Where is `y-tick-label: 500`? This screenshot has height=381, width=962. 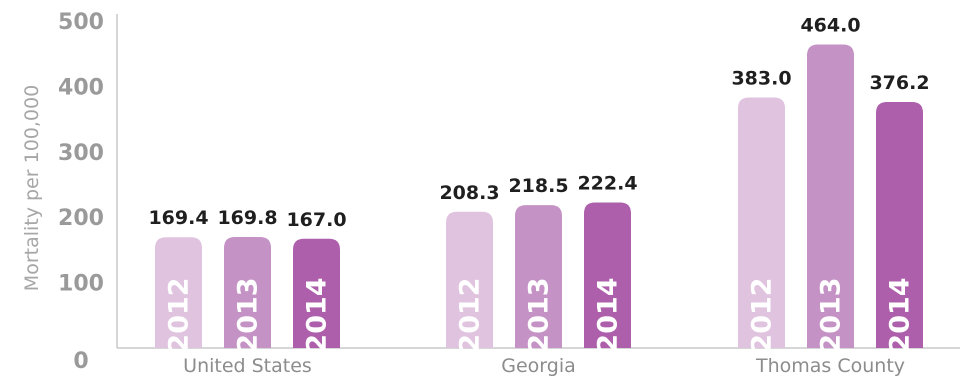 y-tick-label: 500 is located at coordinates (81, 22).